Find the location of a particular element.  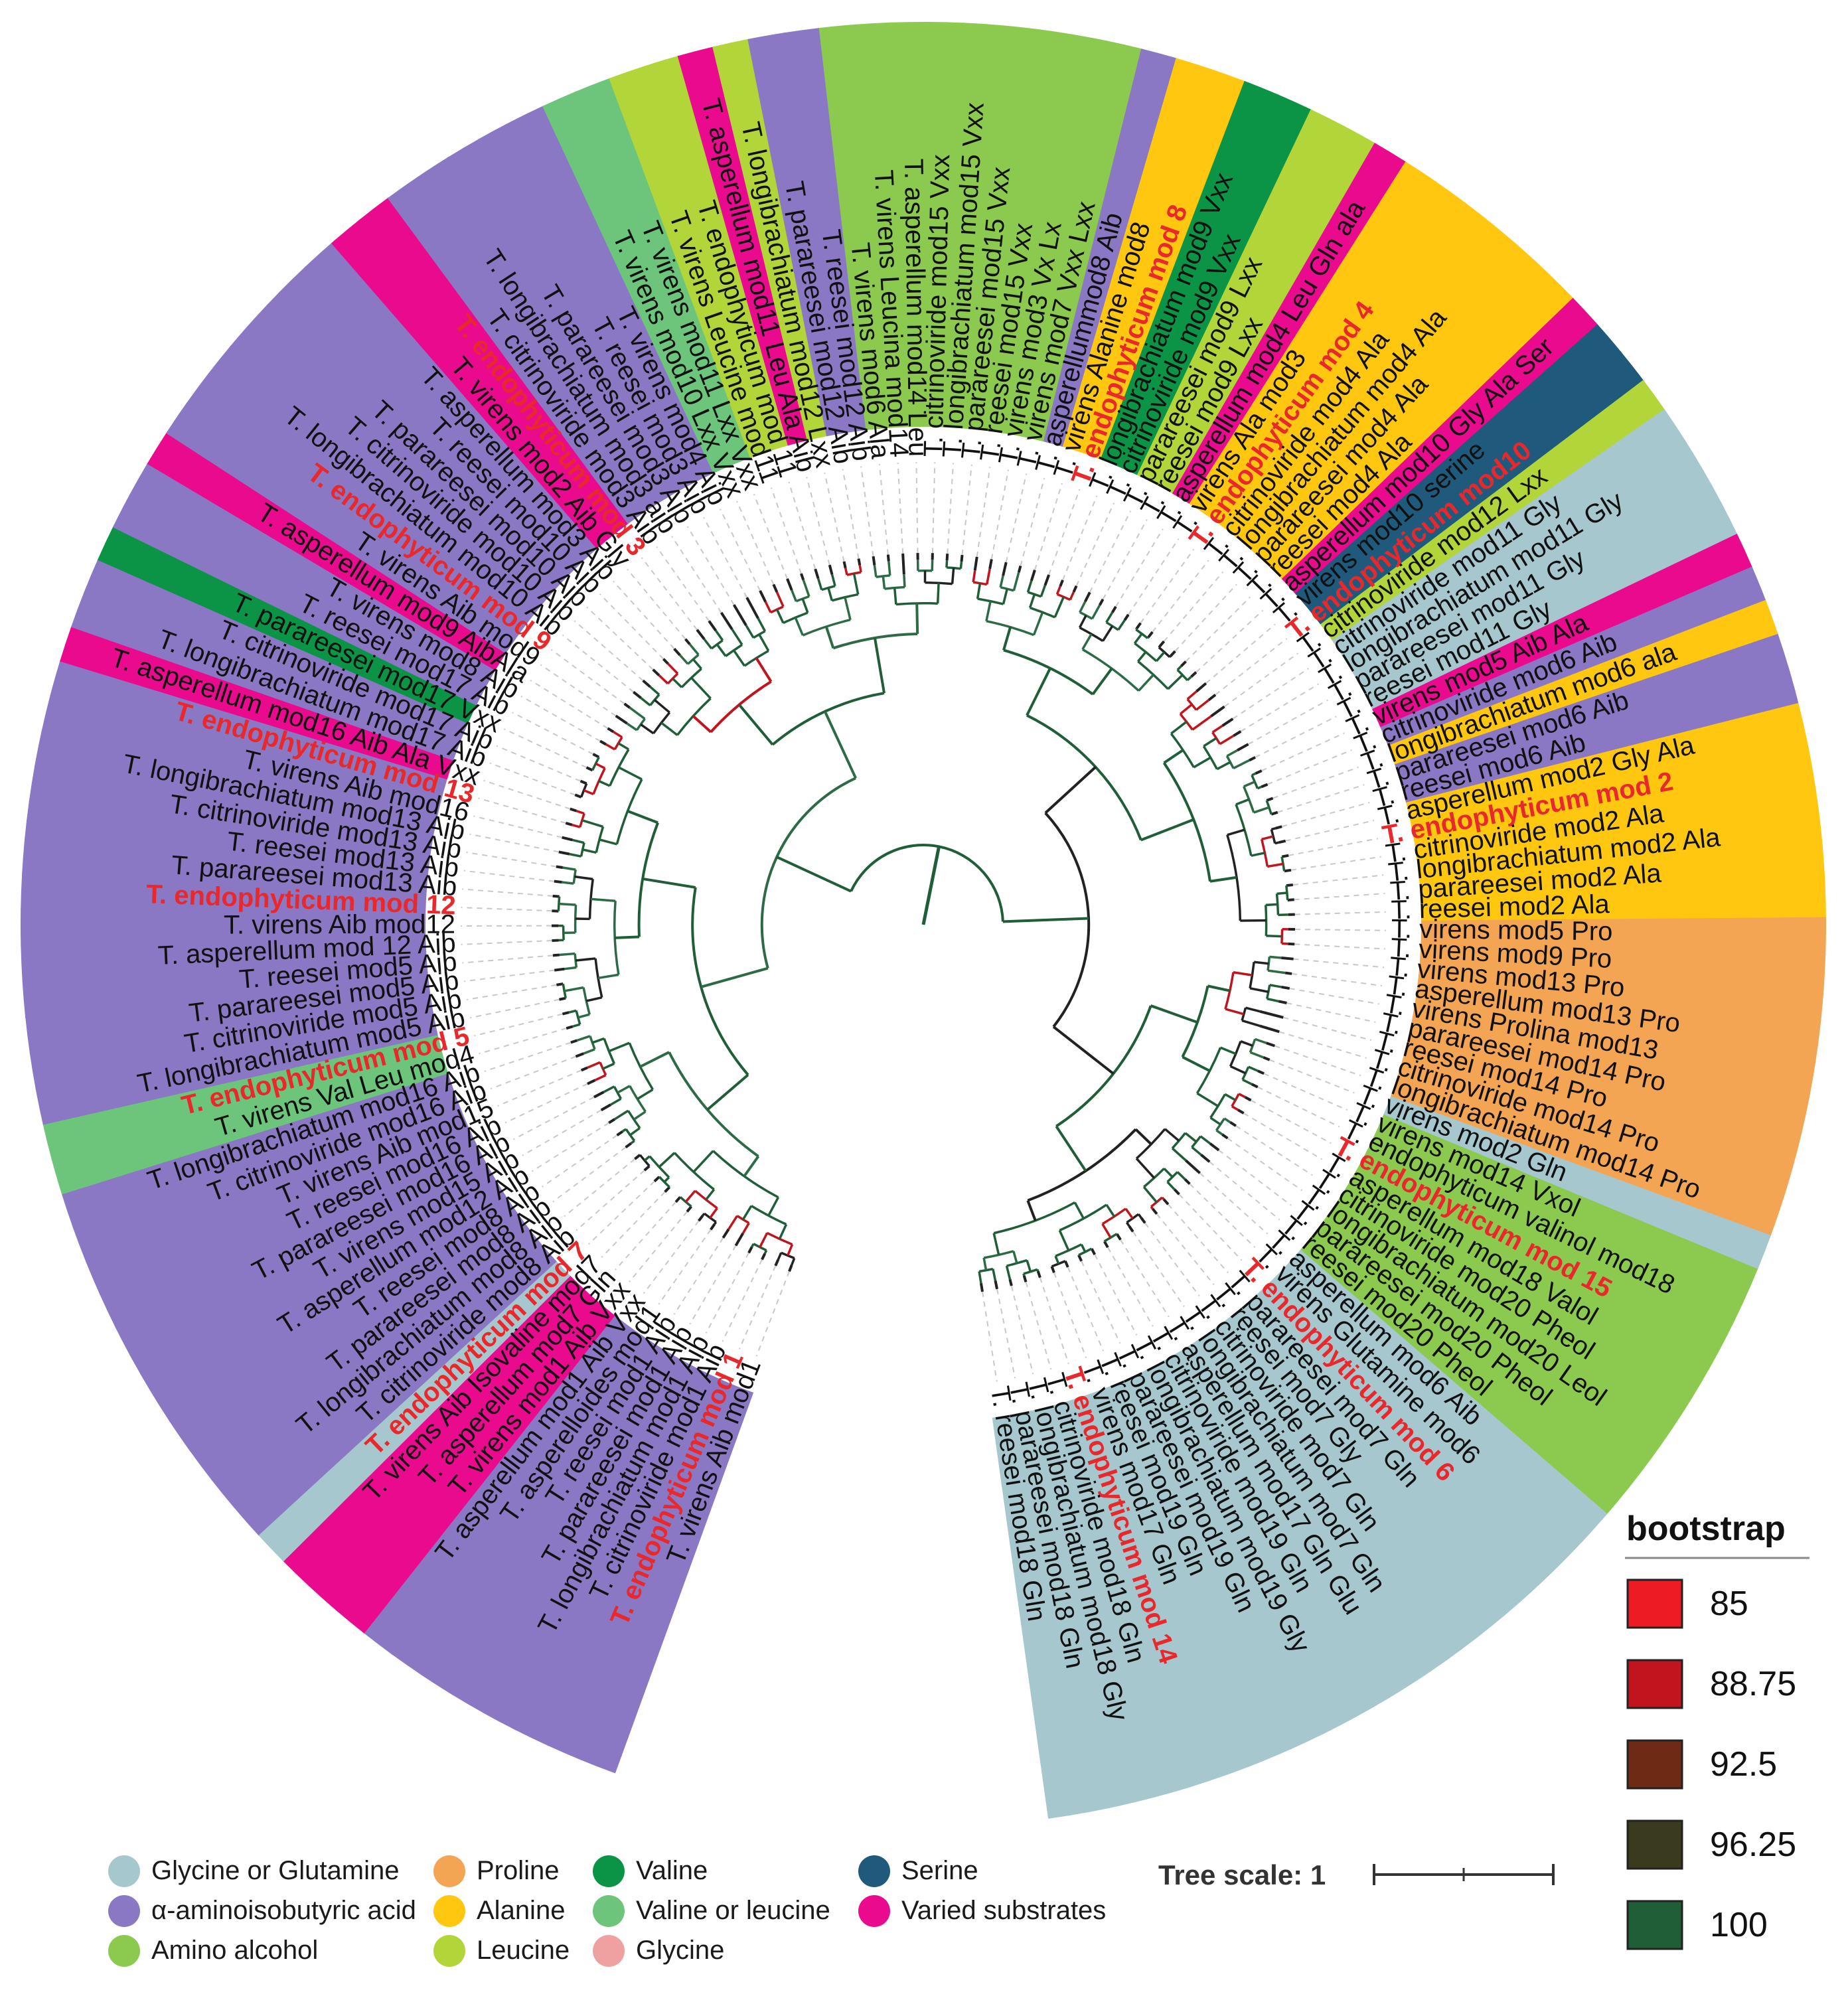

tree-branches is located at coordinates (923, 922).